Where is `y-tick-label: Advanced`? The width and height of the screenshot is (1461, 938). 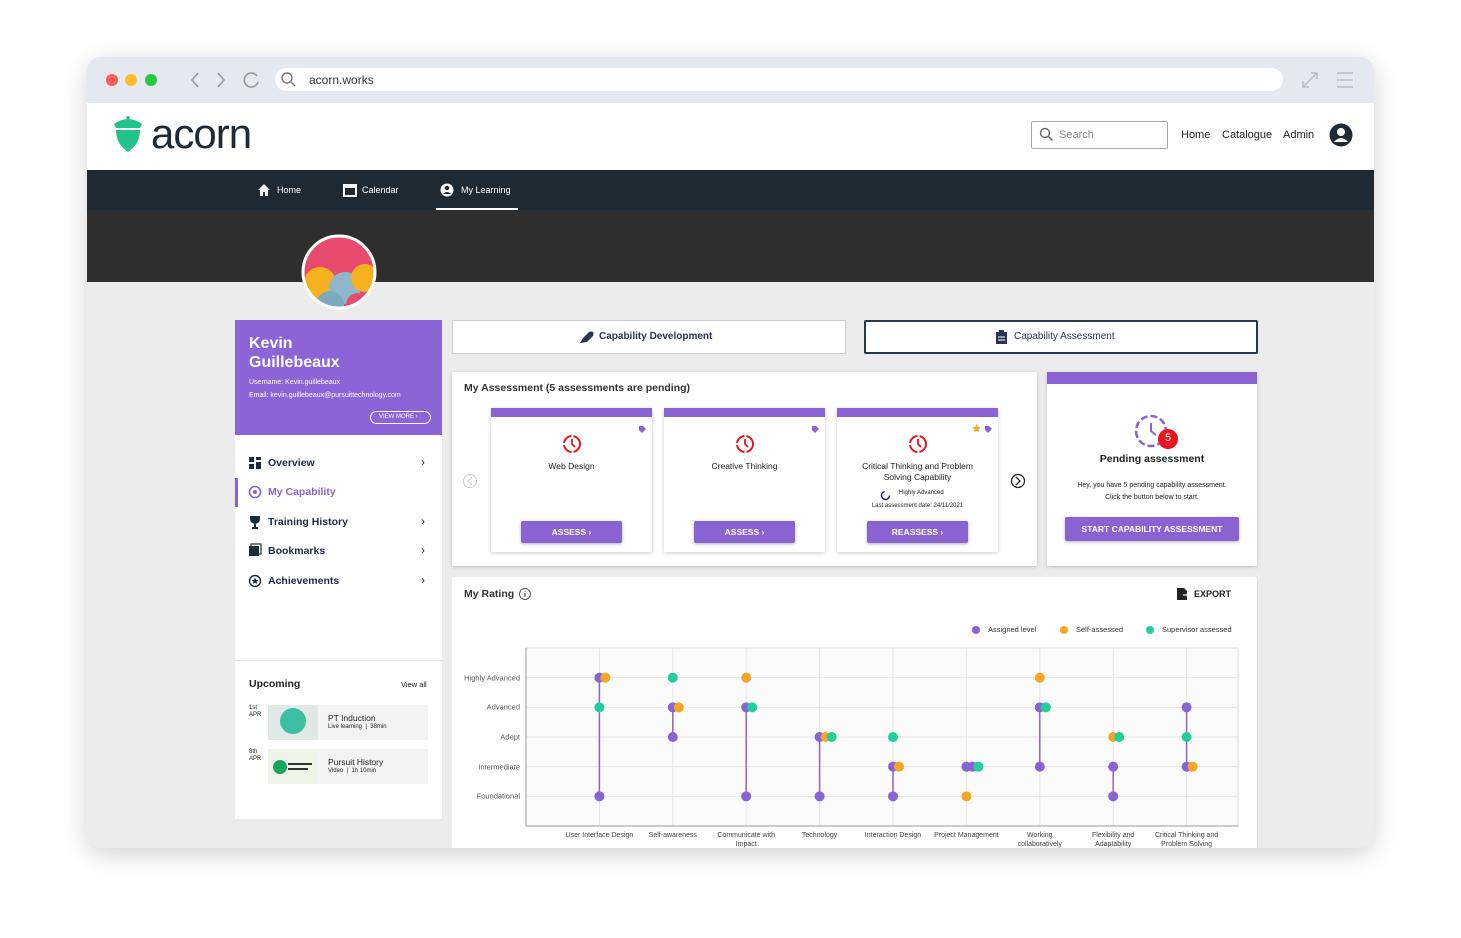
y-tick-label: Advanced is located at coordinates (503, 707).